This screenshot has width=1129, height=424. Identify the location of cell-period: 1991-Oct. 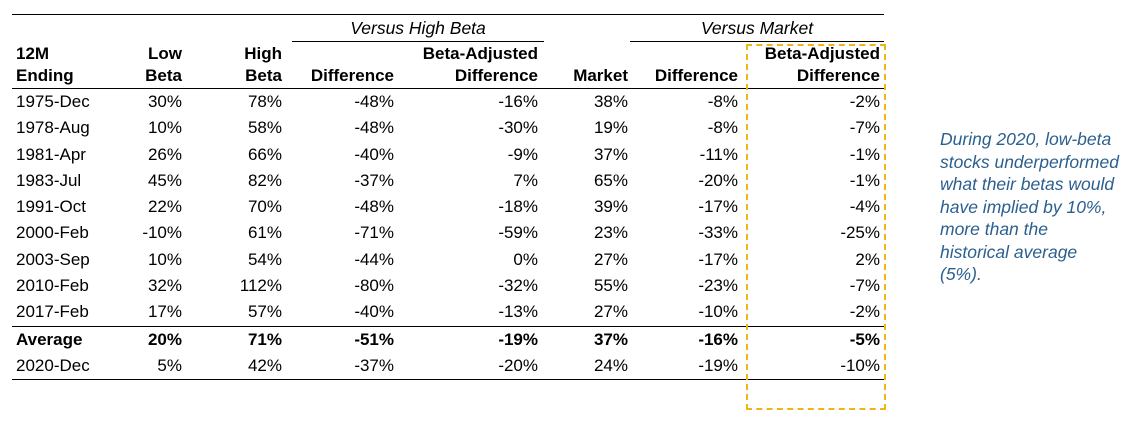
(51, 207).